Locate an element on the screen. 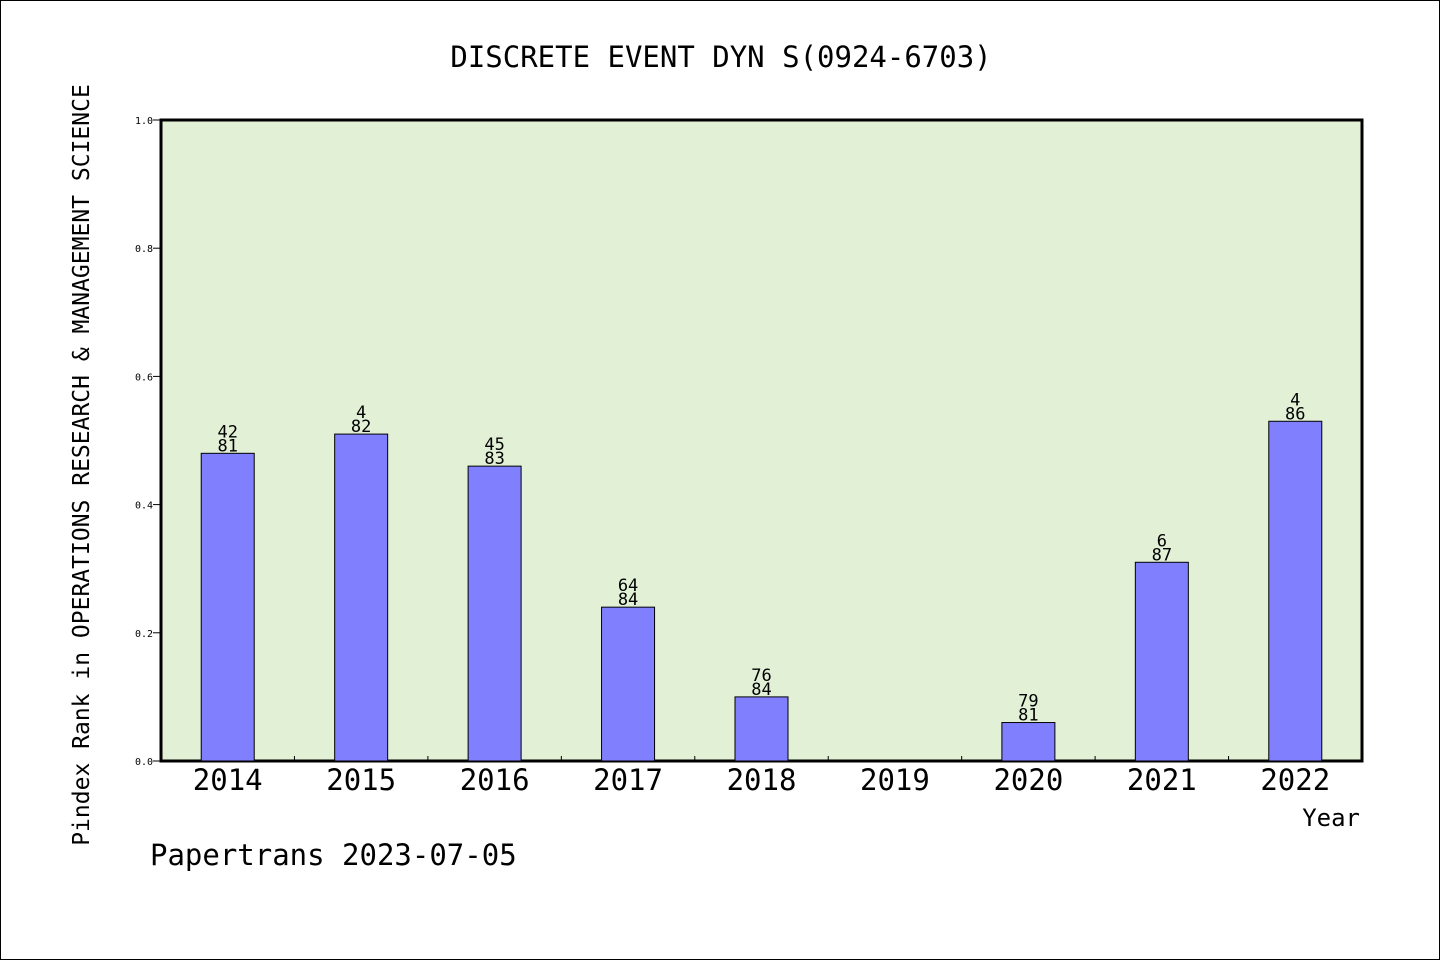  bar-label-top: 42 is located at coordinates (227, 432).